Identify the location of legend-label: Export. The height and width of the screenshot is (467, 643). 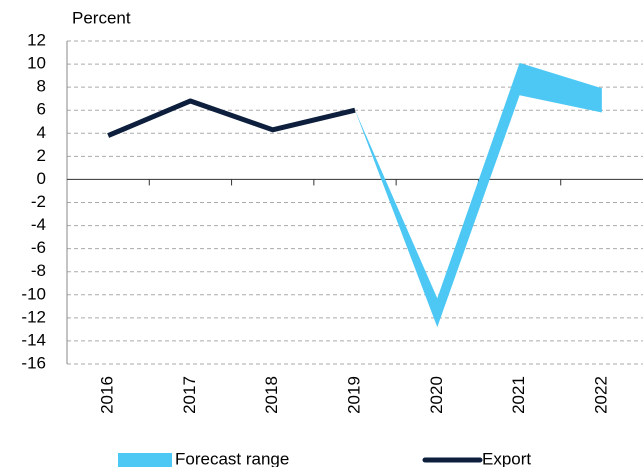
(506, 458).